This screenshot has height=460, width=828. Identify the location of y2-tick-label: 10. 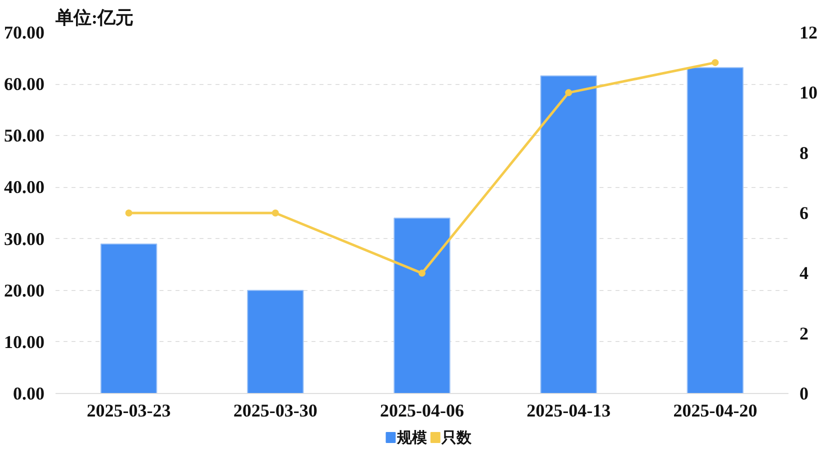
(809, 92).